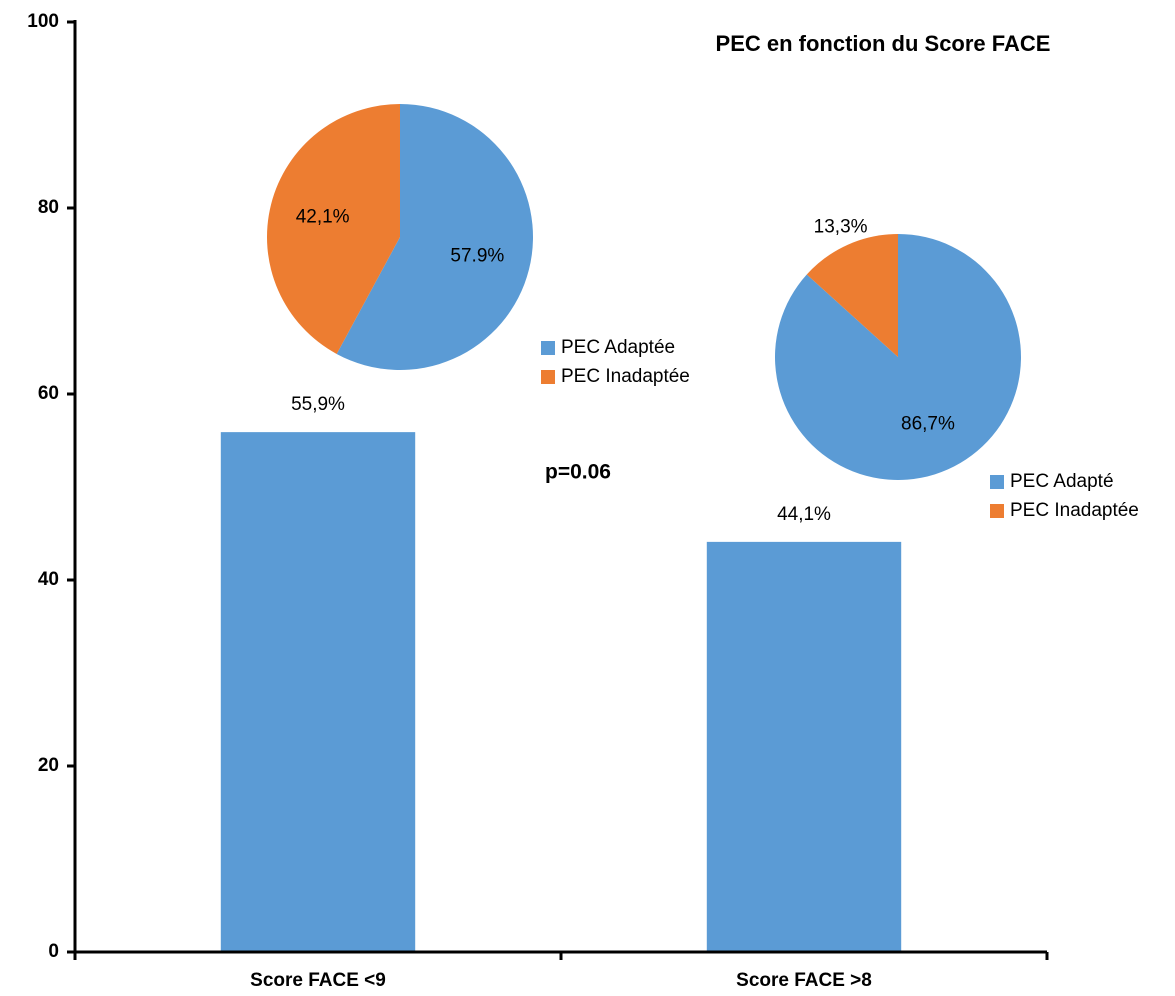  What do you see at coordinates (477, 256) in the screenshot?
I see `data-label: 57.9%` at bounding box center [477, 256].